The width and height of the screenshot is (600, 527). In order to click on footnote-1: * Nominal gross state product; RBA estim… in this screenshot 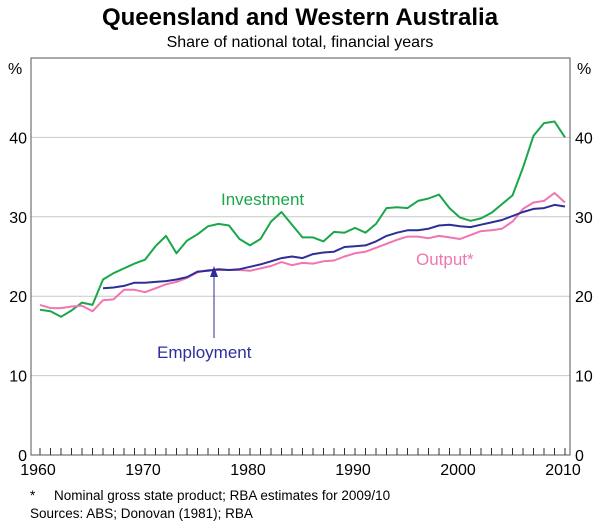, I will do `click(210, 495)`.